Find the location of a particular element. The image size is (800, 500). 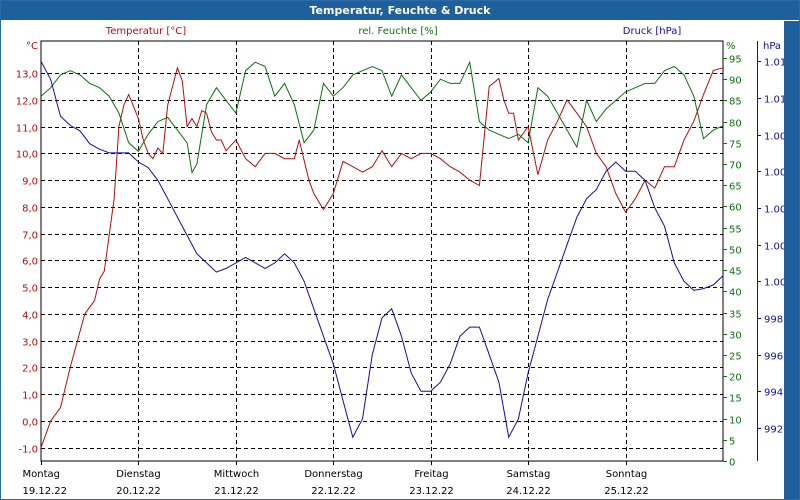

pressure-tick-label: 996 is located at coordinates (773, 357).